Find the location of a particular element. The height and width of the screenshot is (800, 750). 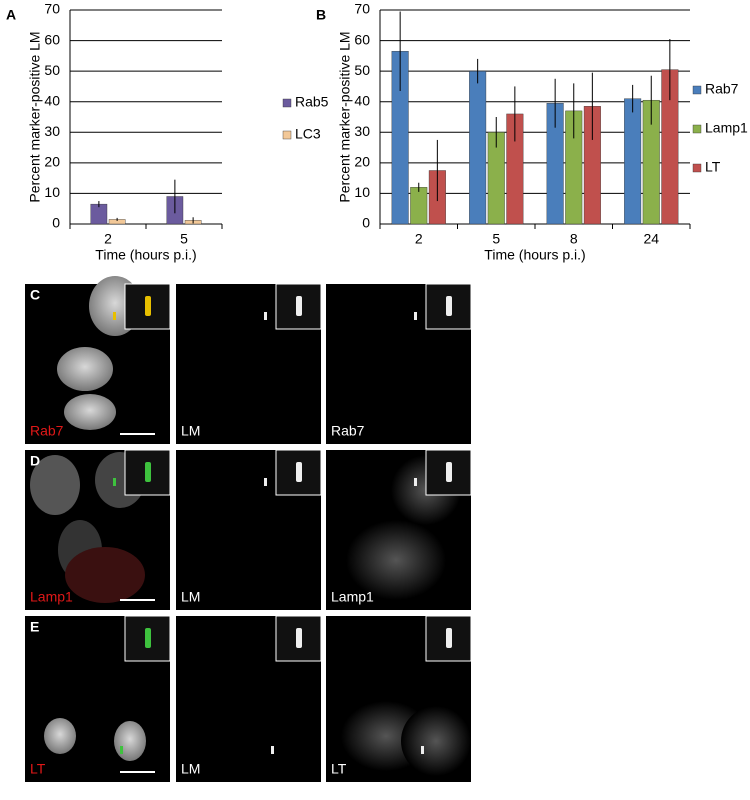

panel-label: D is located at coordinates (35, 461).